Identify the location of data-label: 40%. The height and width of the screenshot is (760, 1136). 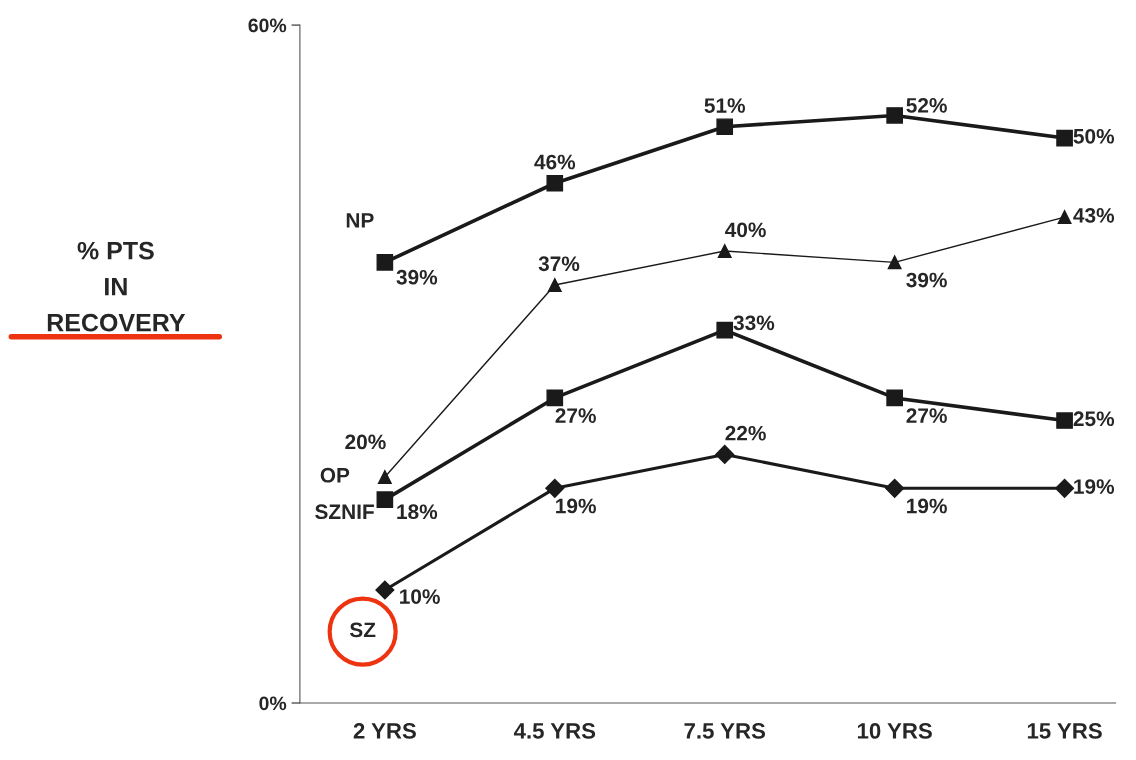
(745, 230).